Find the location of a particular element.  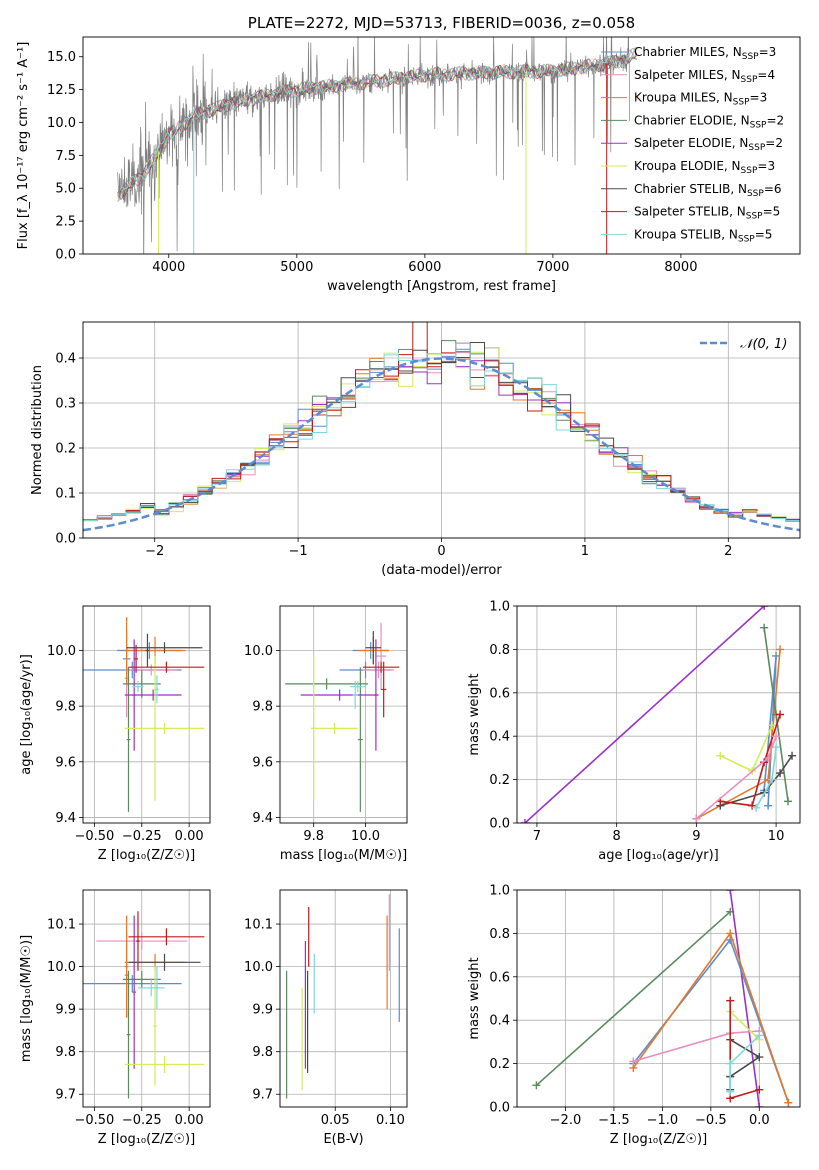

histogram-series is located at coordinates (441, 440).